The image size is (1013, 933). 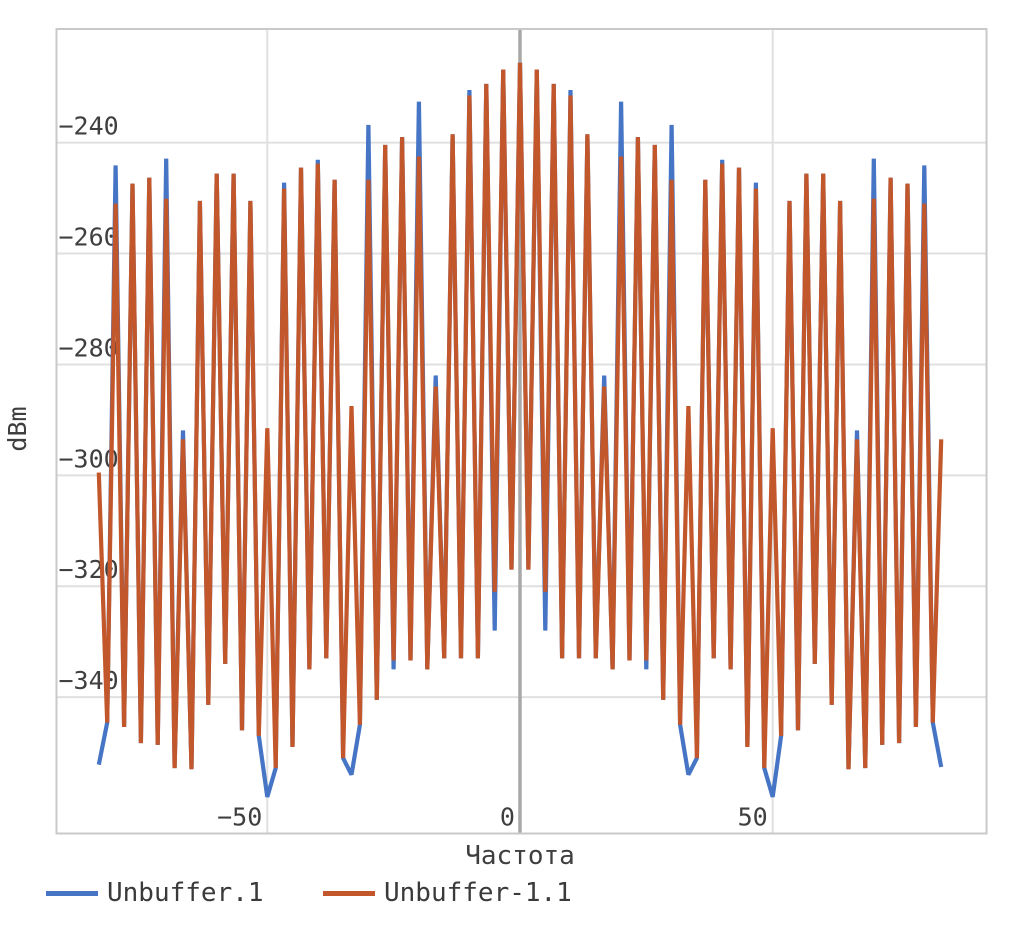 I want to click on y-tick-label: −280, so click(x=89, y=347).